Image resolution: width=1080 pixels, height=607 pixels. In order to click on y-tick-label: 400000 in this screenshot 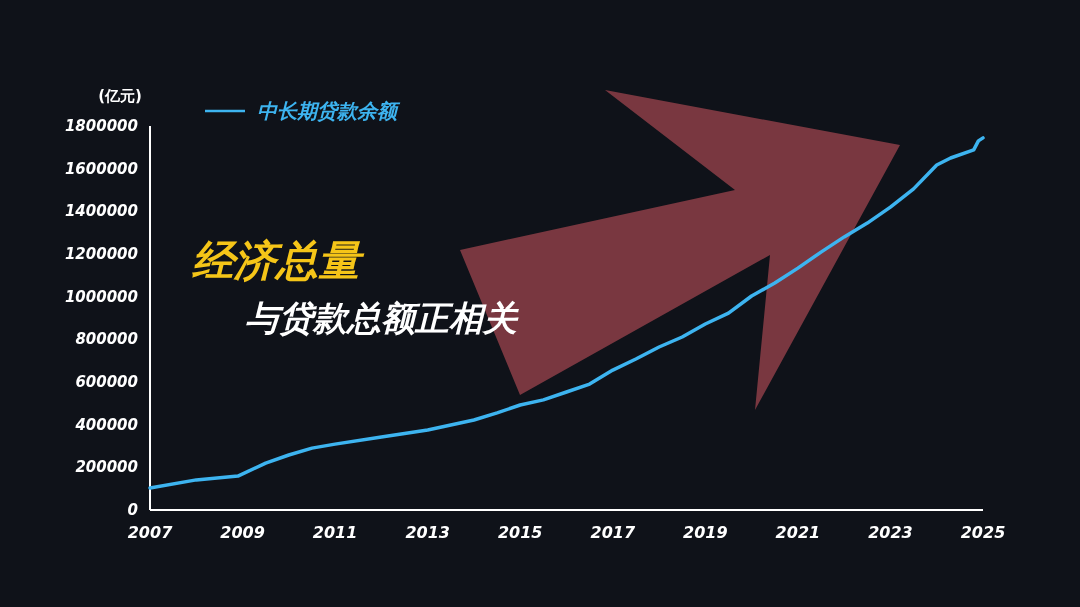, I will do `click(106, 424)`.